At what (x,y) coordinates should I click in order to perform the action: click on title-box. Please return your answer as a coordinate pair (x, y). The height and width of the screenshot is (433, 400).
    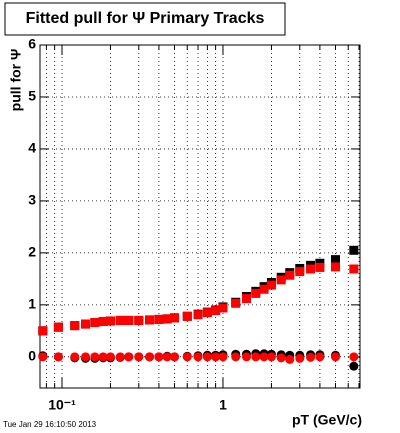
    Looking at the image, I should click on (145, 19).